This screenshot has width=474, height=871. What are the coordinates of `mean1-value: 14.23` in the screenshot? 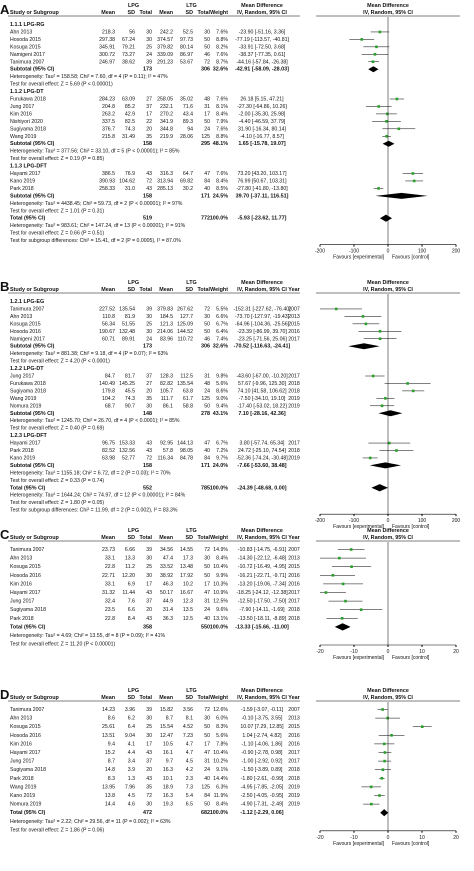 It's located at (108, 710).